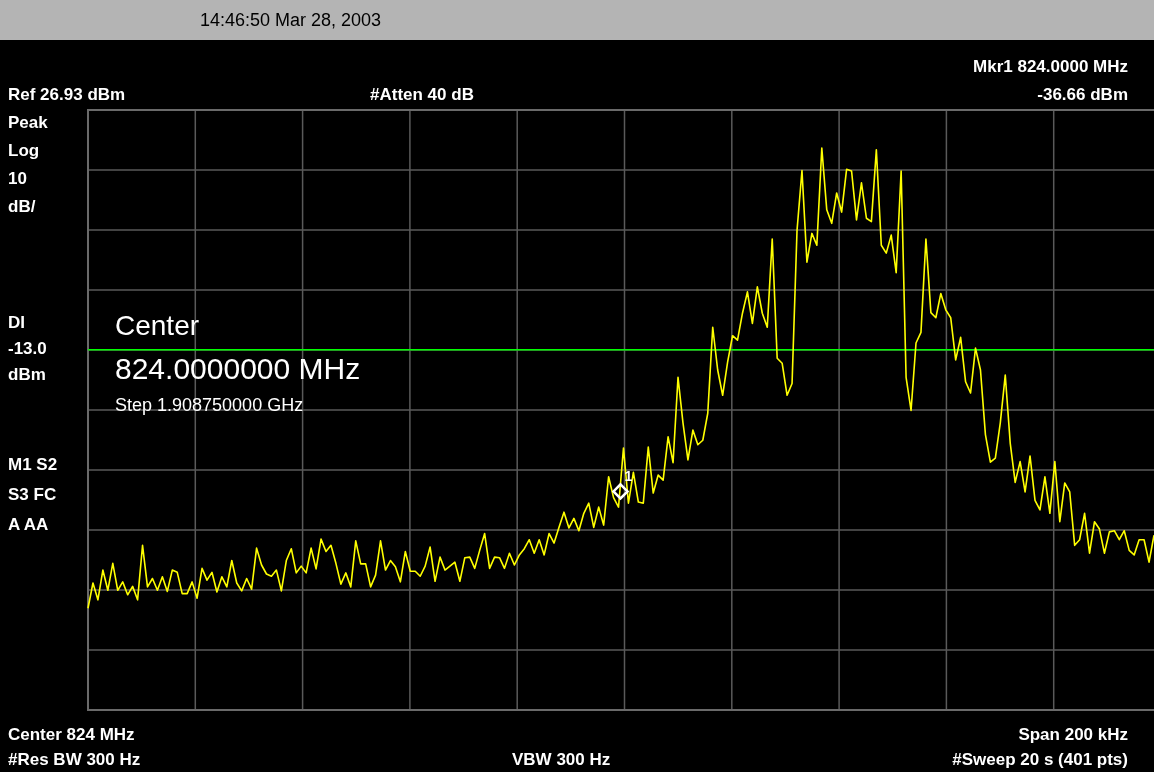  What do you see at coordinates (32, 494) in the screenshot?
I see `text: S3 FC` at bounding box center [32, 494].